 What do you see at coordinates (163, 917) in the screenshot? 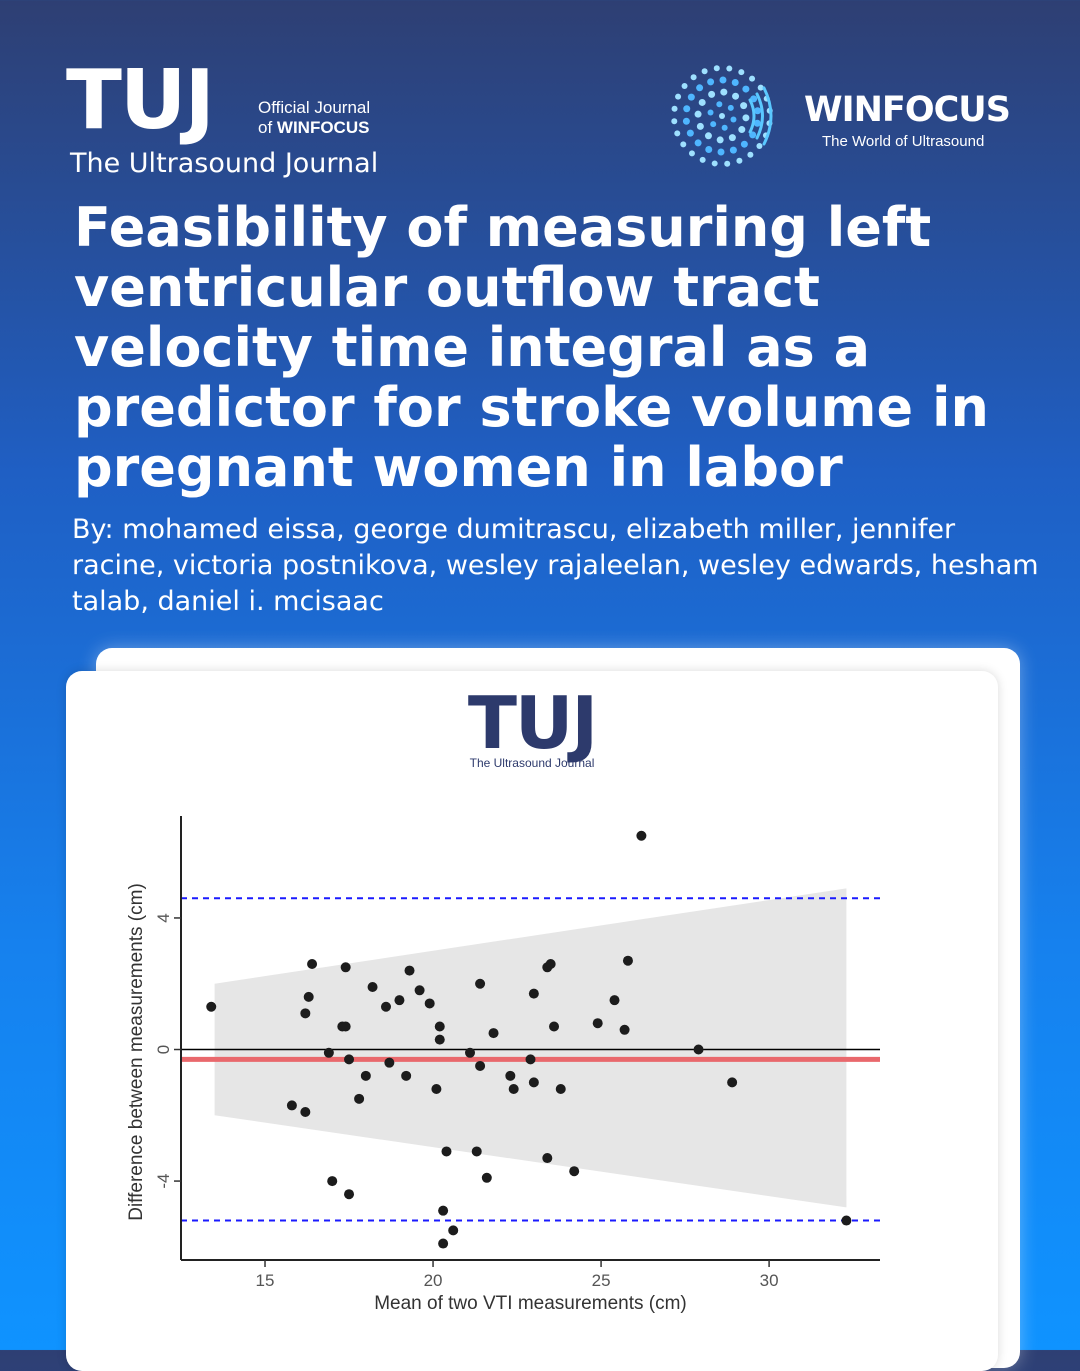
I see `y-tick-label: 4` at bounding box center [163, 917].